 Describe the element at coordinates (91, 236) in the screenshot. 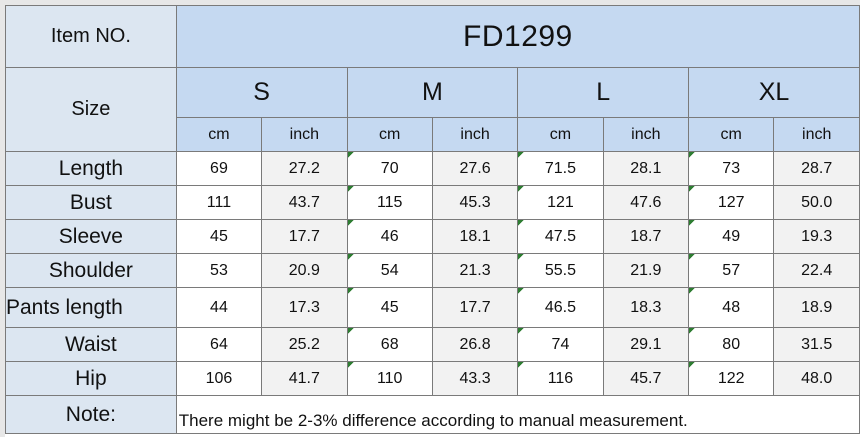

I see `row-label: Sleeve` at that location.